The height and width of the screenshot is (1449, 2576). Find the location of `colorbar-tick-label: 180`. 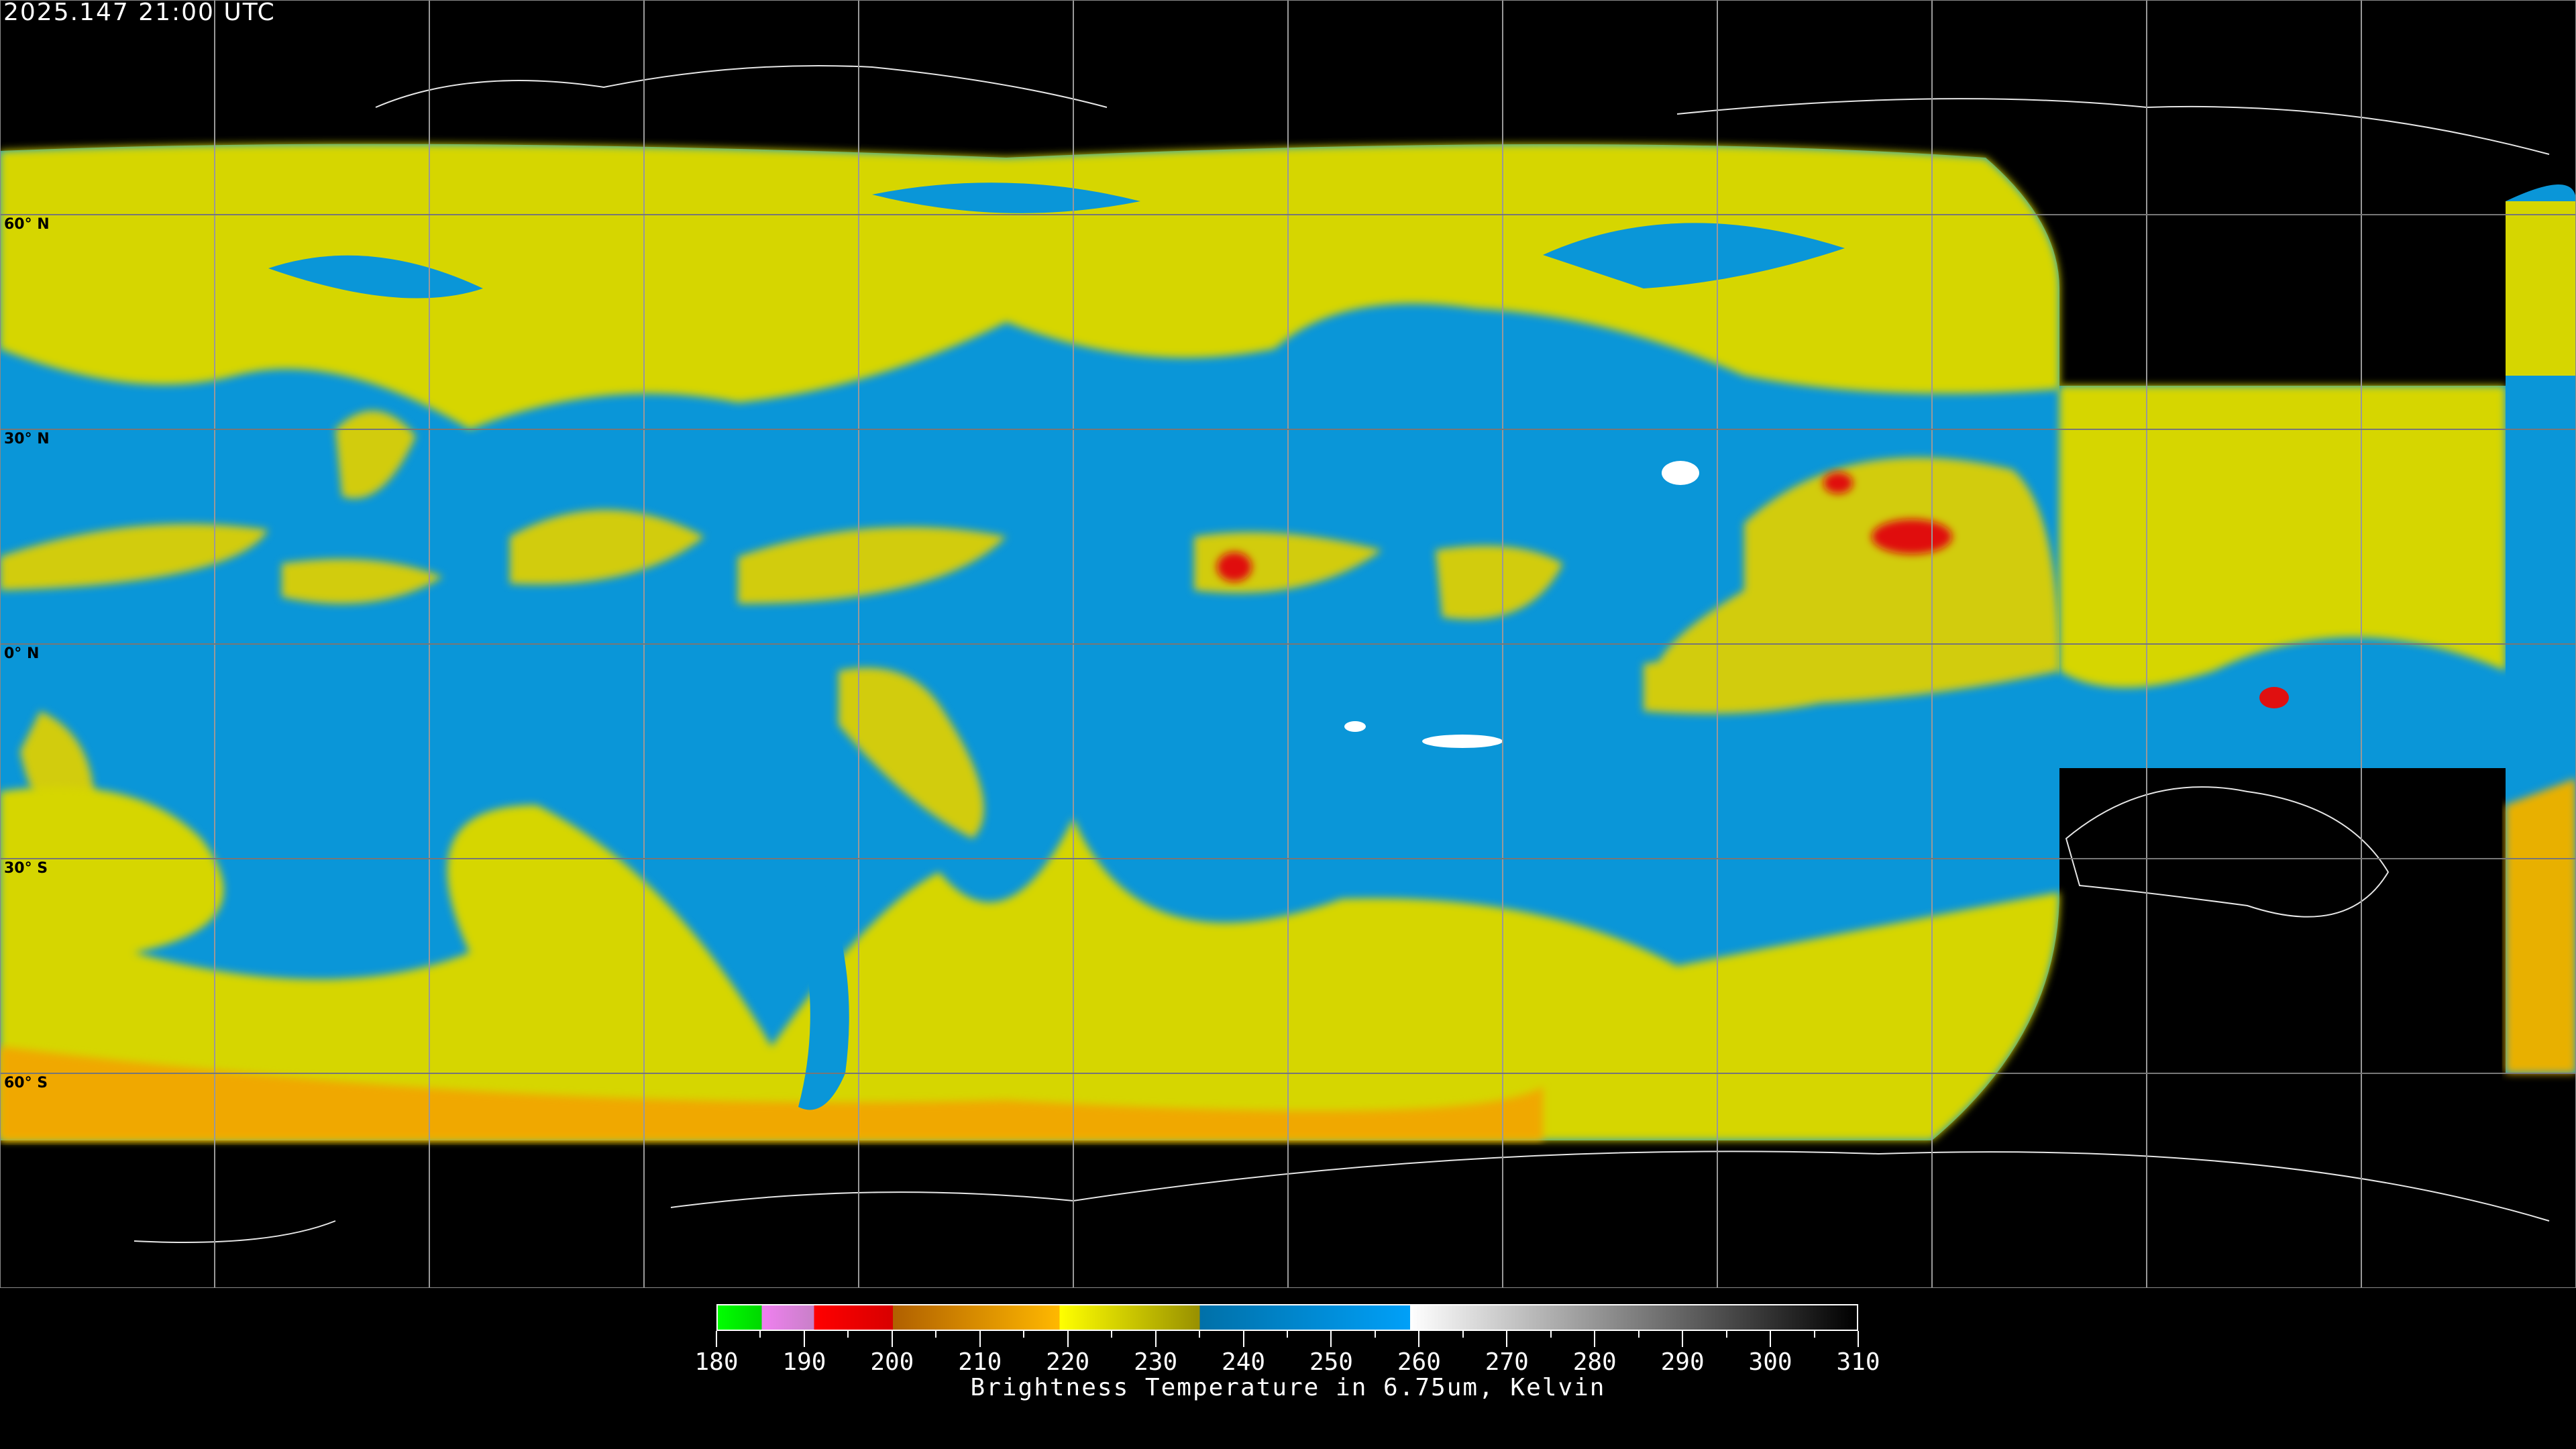

colorbar-tick-label: 180 is located at coordinates (716, 1362).